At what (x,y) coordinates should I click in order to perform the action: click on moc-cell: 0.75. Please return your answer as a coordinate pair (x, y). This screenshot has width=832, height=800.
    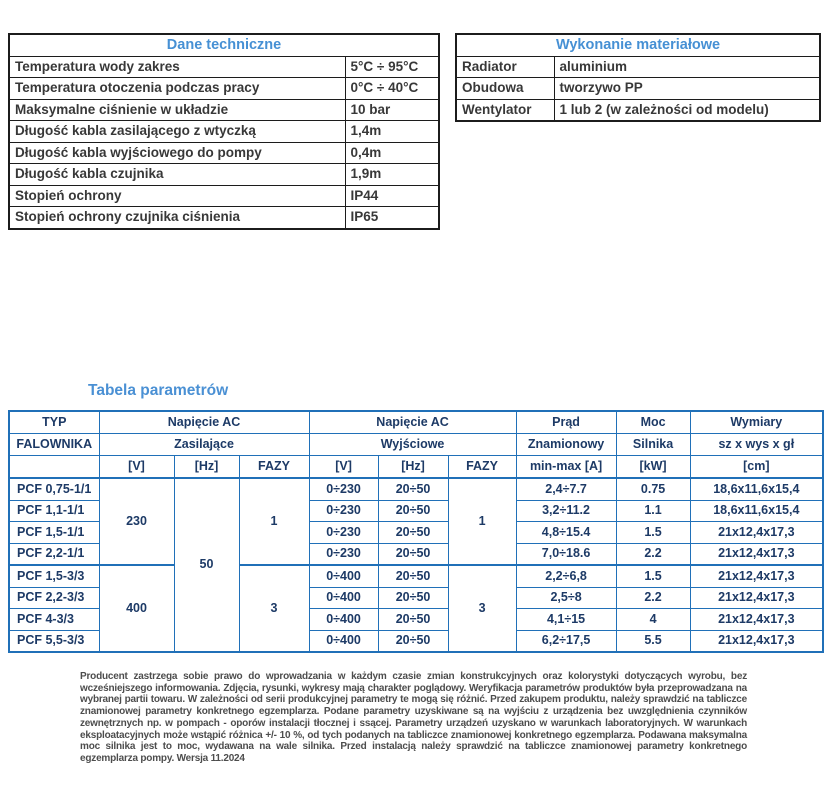
    Looking at the image, I should click on (653, 489).